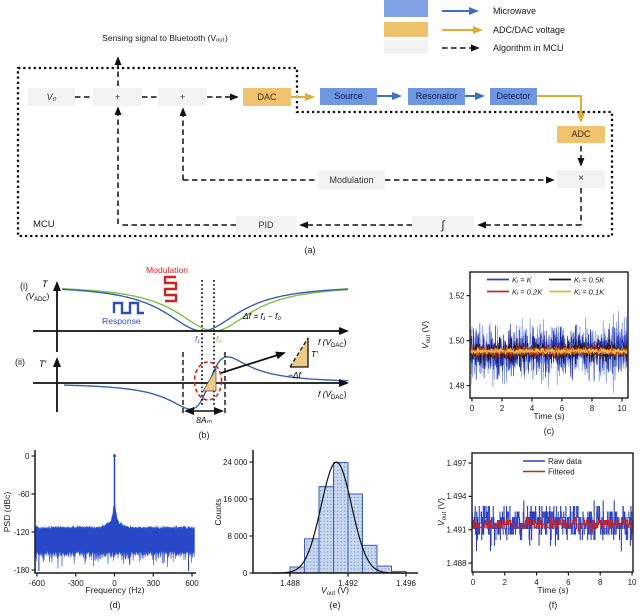  I want to click on f0-label: f₀, so click(219, 339).